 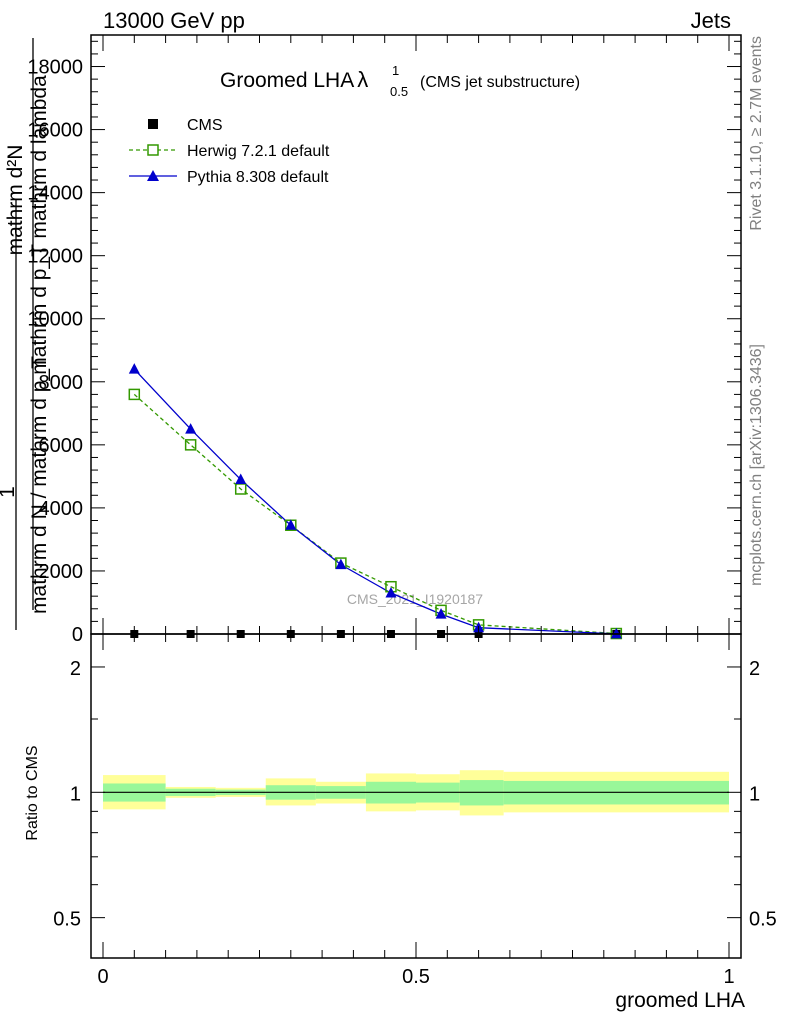 I want to click on title-sup: 1, so click(x=395, y=70).